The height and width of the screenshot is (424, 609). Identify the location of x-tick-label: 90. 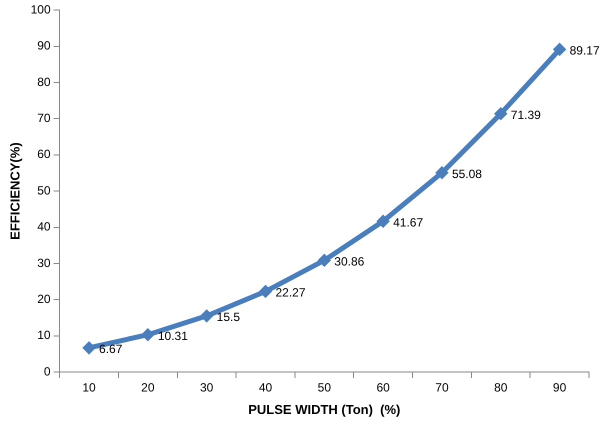
(559, 387).